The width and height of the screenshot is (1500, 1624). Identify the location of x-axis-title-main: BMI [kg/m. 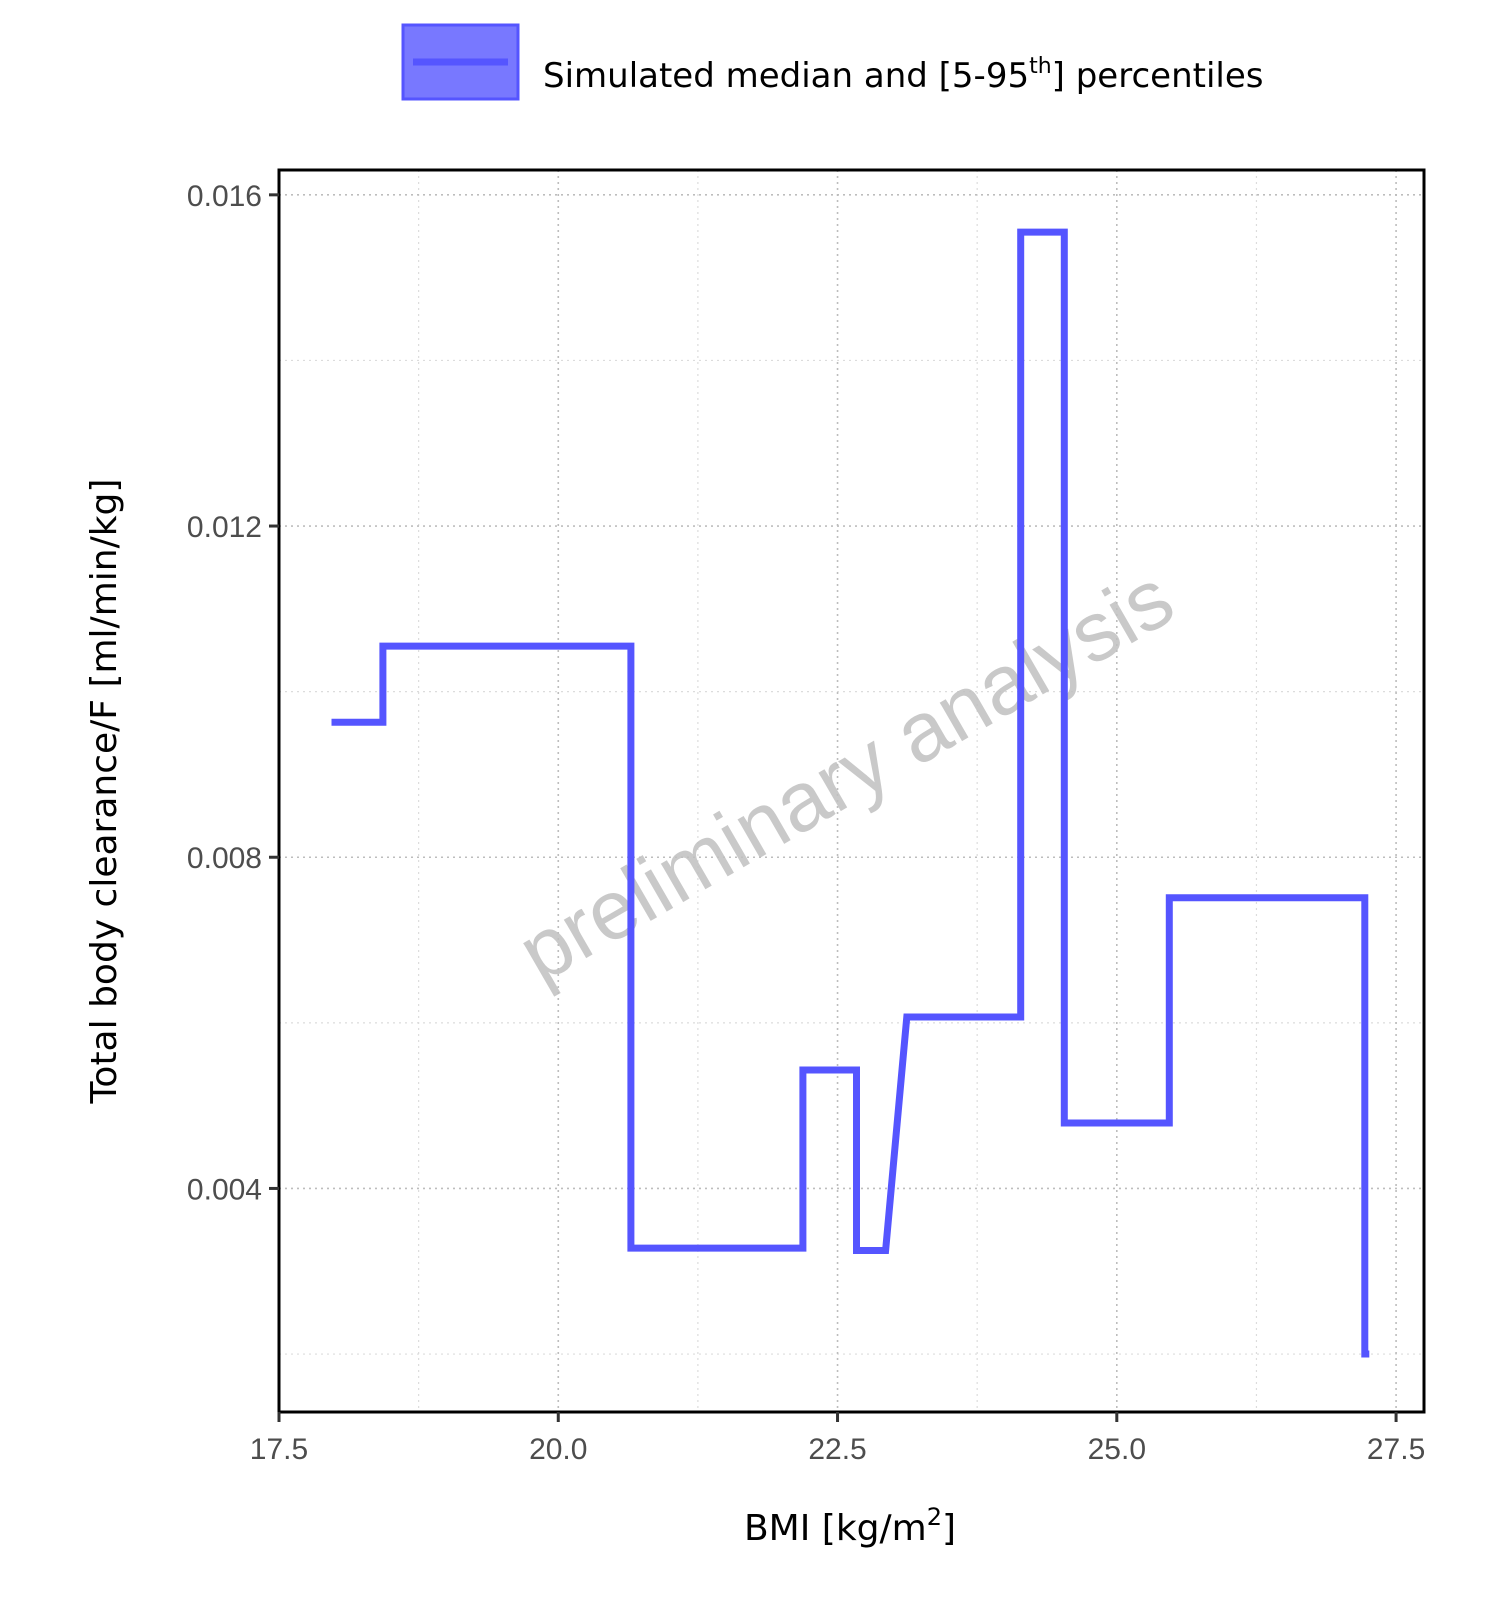
(835, 1528).